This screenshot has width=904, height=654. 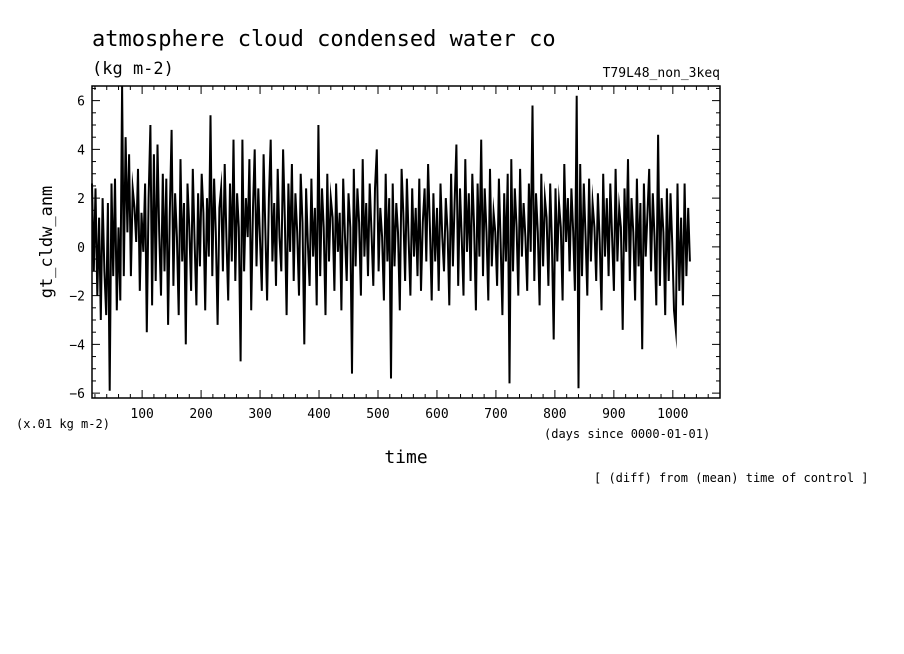 I want to click on x-tick-label: 500, so click(x=377, y=414).